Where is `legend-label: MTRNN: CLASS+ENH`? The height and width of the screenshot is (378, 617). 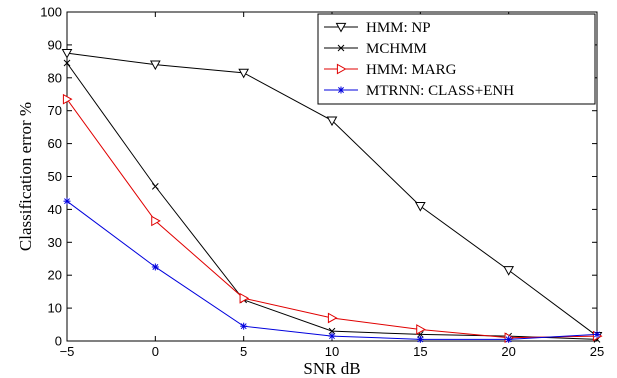
legend-label: MTRNN: CLASS+ENH is located at coordinates (440, 91).